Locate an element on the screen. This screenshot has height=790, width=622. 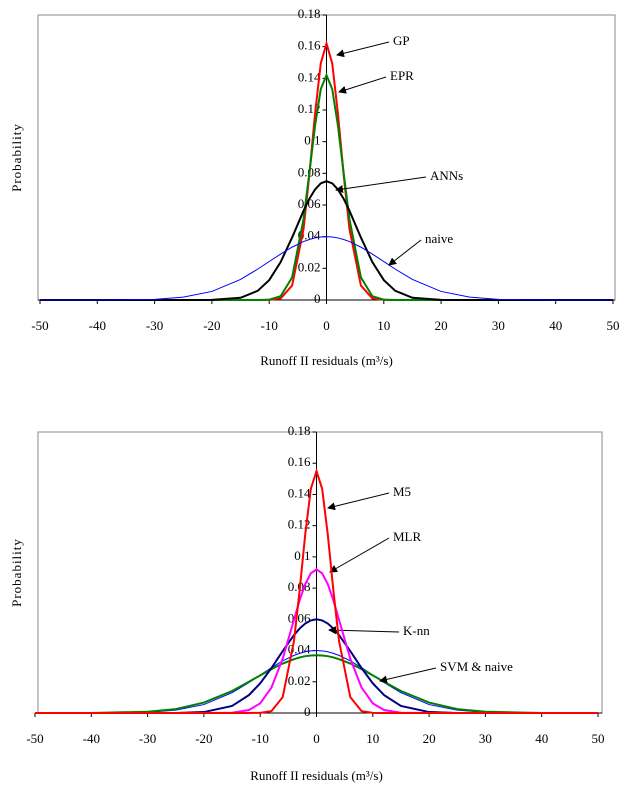
series-label: ANNs is located at coordinates (446, 175).